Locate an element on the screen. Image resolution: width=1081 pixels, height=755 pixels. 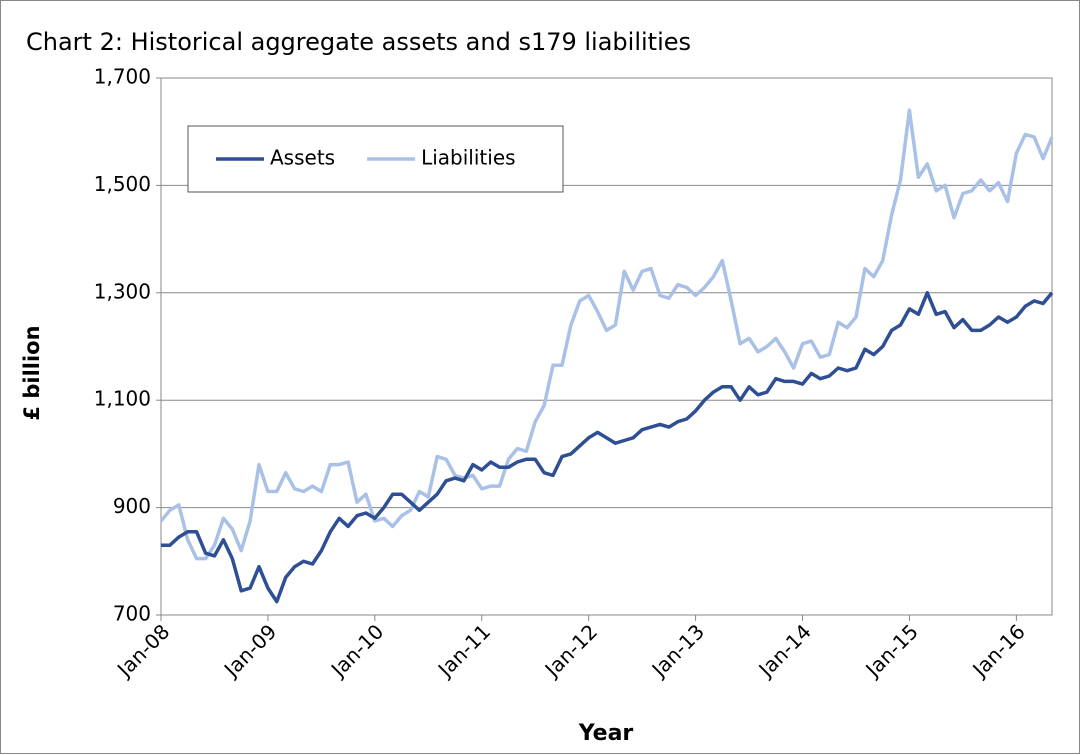
y-tick-label: 1,500 is located at coordinates (122, 184).